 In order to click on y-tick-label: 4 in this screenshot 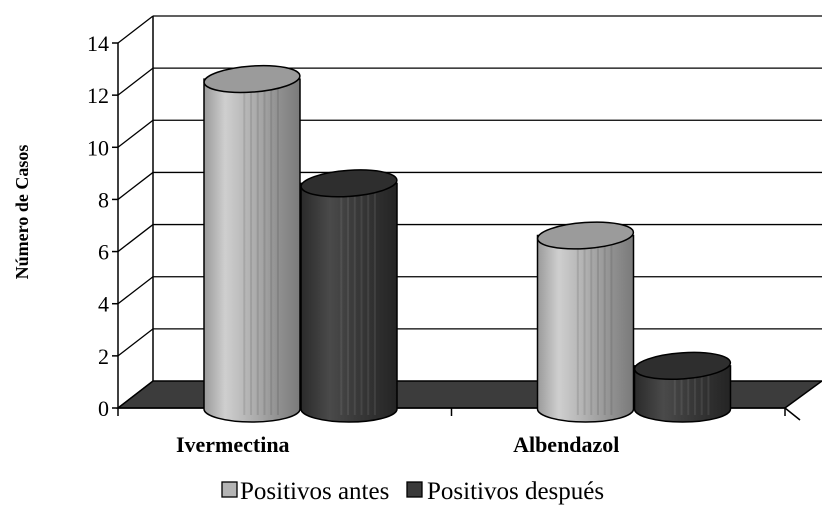, I will do `click(103, 304)`.